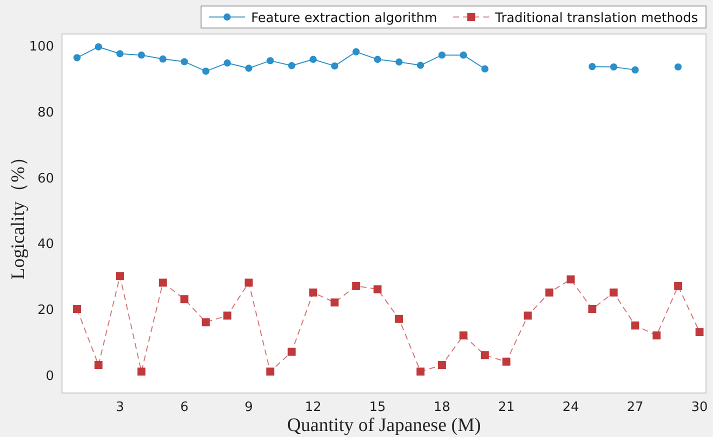  Describe the element at coordinates (45, 310) in the screenshot. I see `y-tick-label: 20` at that location.